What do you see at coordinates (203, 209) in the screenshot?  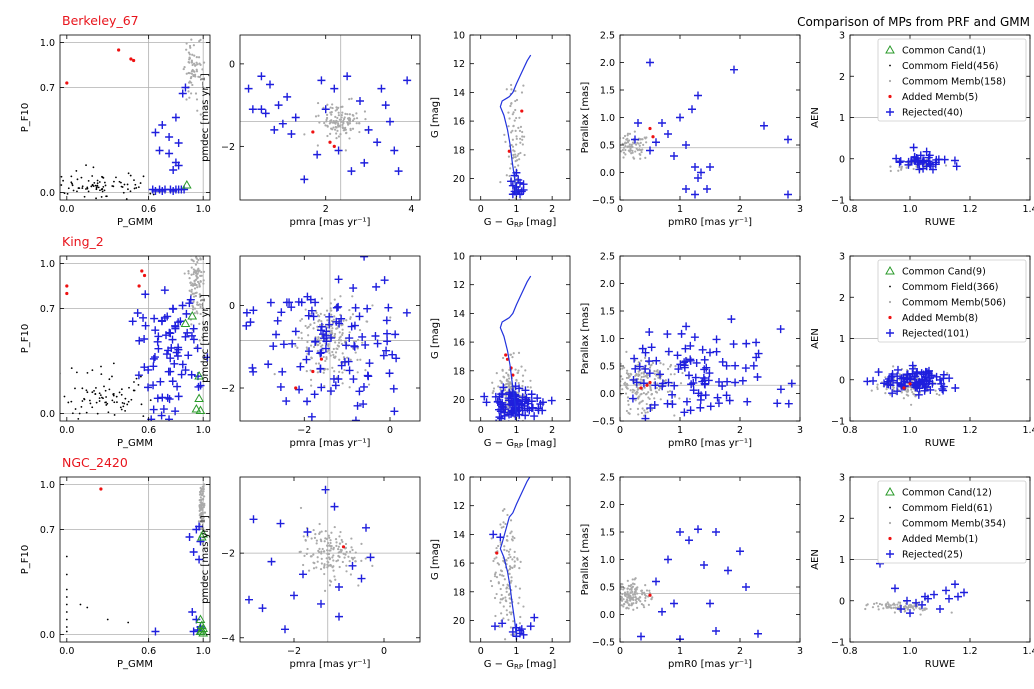 I see `x-tick-label: 1.0` at bounding box center [203, 209].